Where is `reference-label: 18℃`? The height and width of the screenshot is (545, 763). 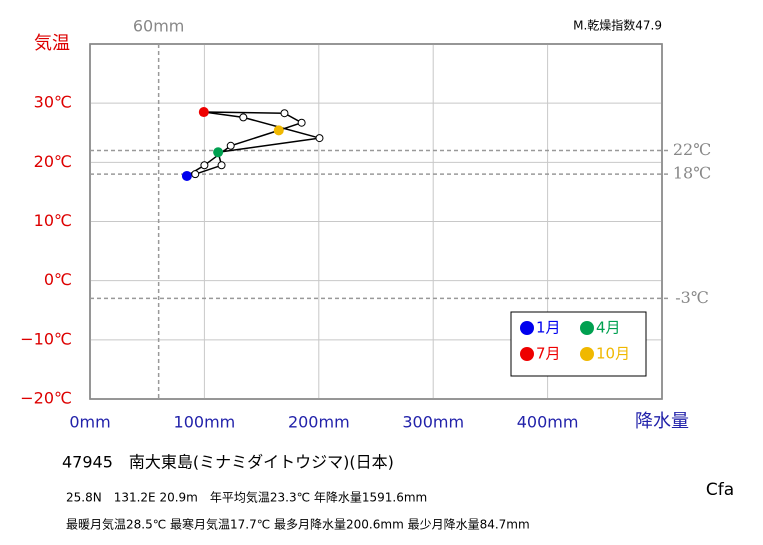 reference-label: 18℃ is located at coordinates (692, 173).